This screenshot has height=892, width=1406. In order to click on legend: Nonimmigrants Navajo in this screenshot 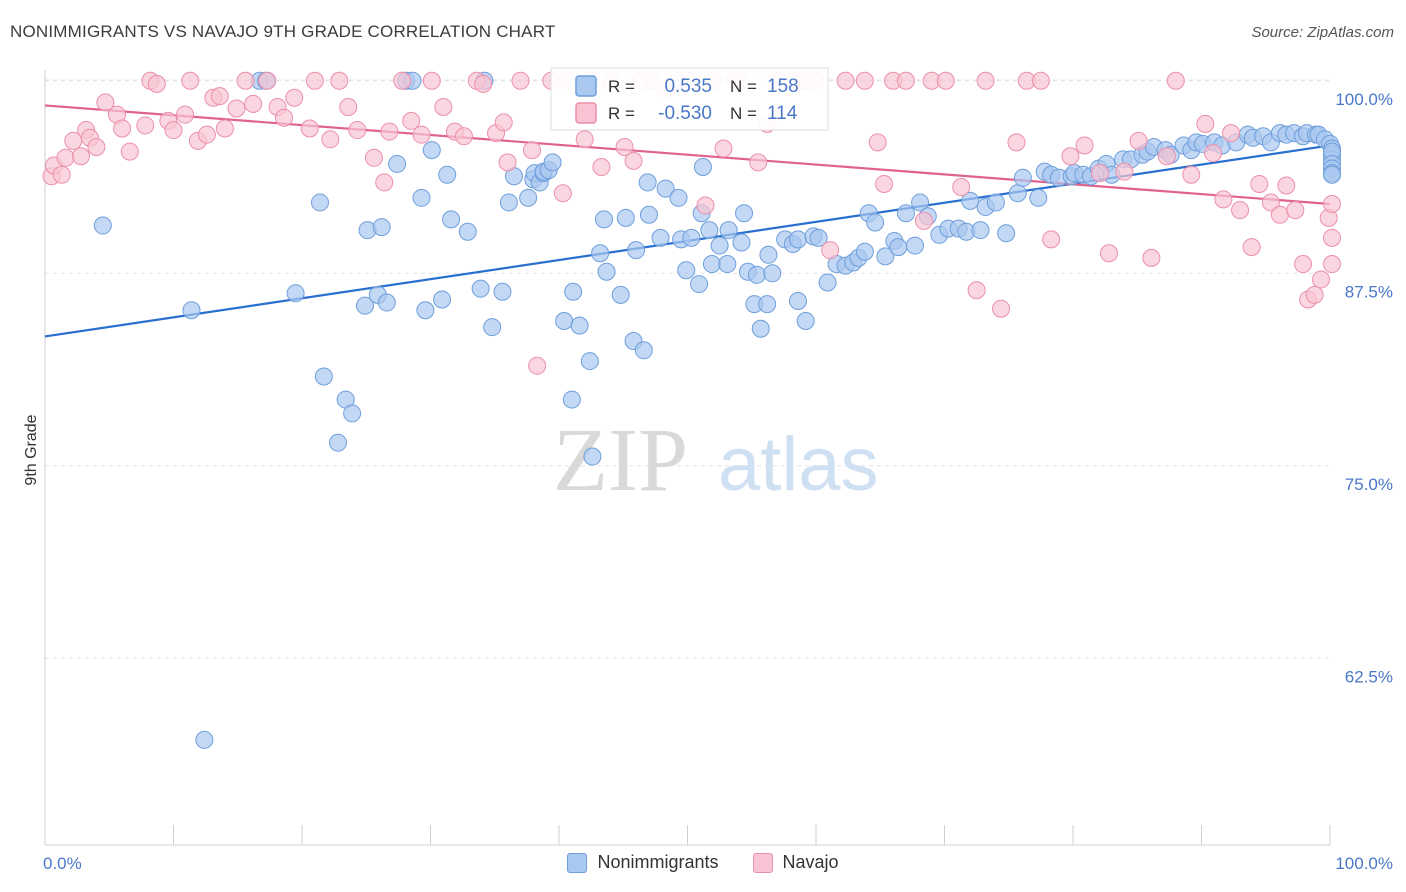, I will do `click(703, 862)`.